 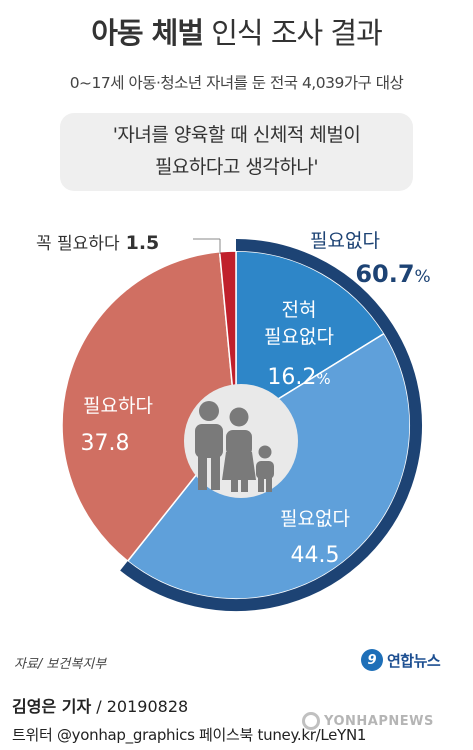 I want to click on brand-name: 연합뉴스, so click(x=414, y=660).